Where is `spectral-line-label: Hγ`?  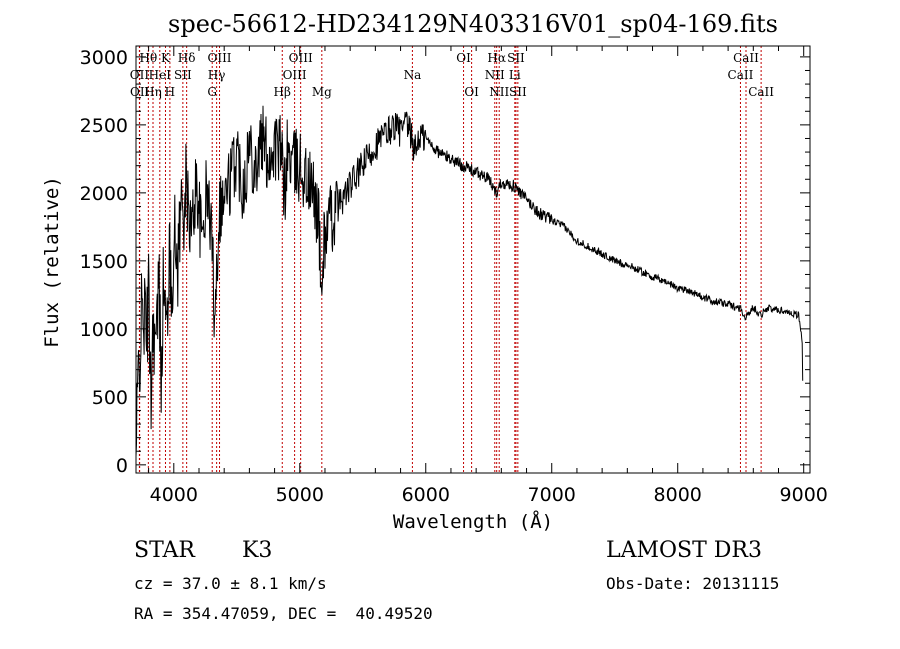 spectral-line-label: Hγ is located at coordinates (217, 75).